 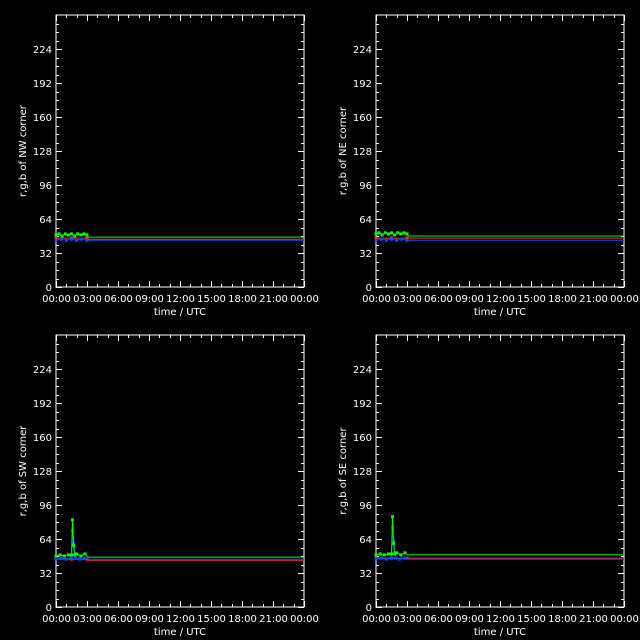 What do you see at coordinates (23, 471) in the screenshot?
I see `y-axis-label: r,g,b of SW corner` at bounding box center [23, 471].